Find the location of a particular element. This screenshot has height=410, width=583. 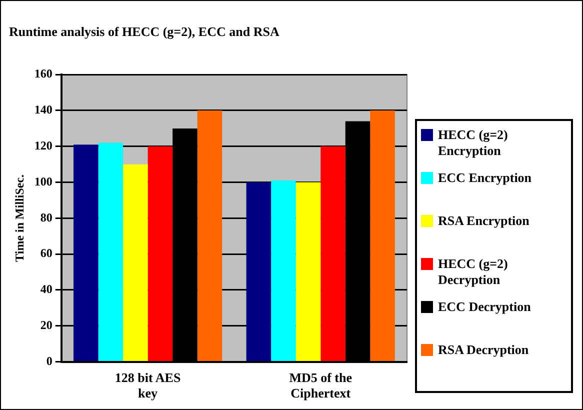

legend-label: RSA Decryption is located at coordinates (483, 350).